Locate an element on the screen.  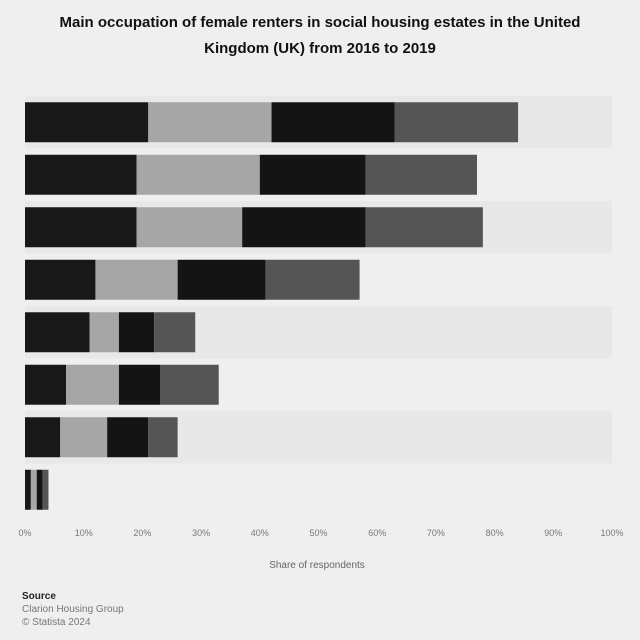
source-line: © Statista 2024 is located at coordinates (56, 622).